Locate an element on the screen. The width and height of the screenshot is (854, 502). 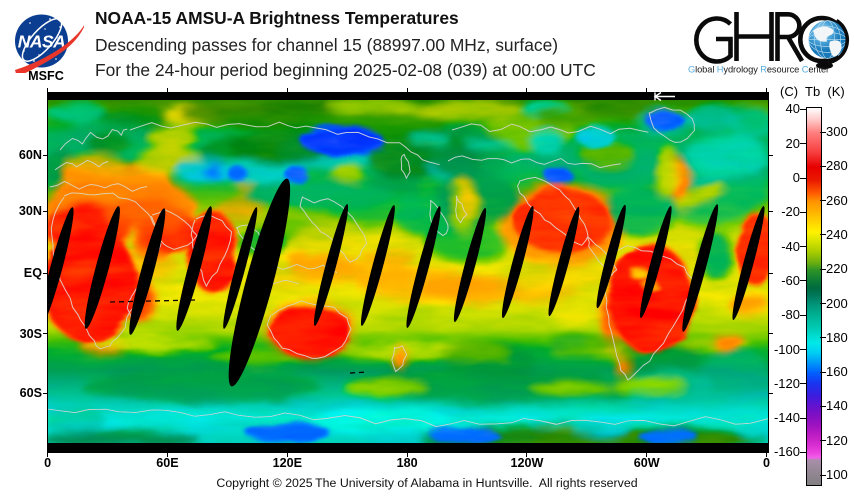
svg-text: NASA is located at coordinates (42, 42).